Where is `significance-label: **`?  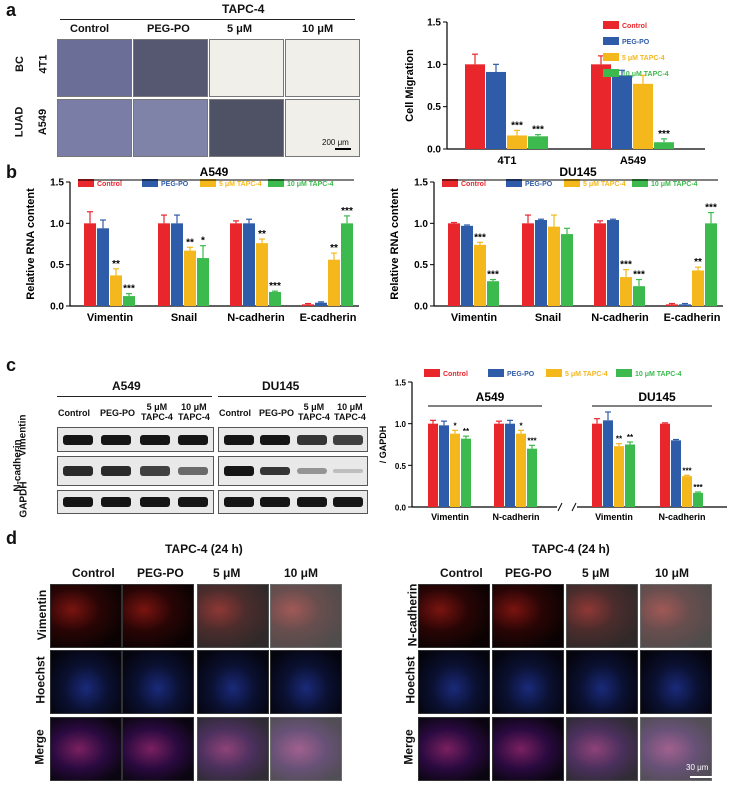 significance-label: ** is located at coordinates (334, 248).